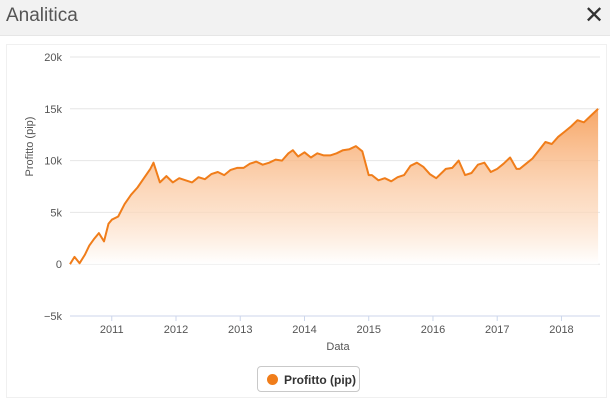 This screenshot has height=401, width=610. What do you see at coordinates (594, 15) in the screenshot?
I see `close-icon: ✕` at bounding box center [594, 15].